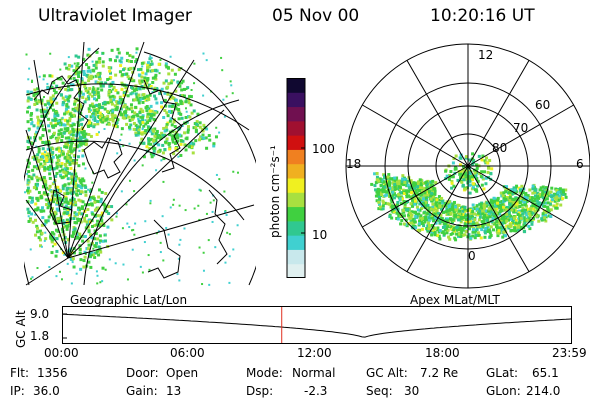 The width and height of the screenshot is (600, 400). What do you see at coordinates (439, 373) in the screenshot?
I see `gcalt-value: 7.2 Re` at bounding box center [439, 373].